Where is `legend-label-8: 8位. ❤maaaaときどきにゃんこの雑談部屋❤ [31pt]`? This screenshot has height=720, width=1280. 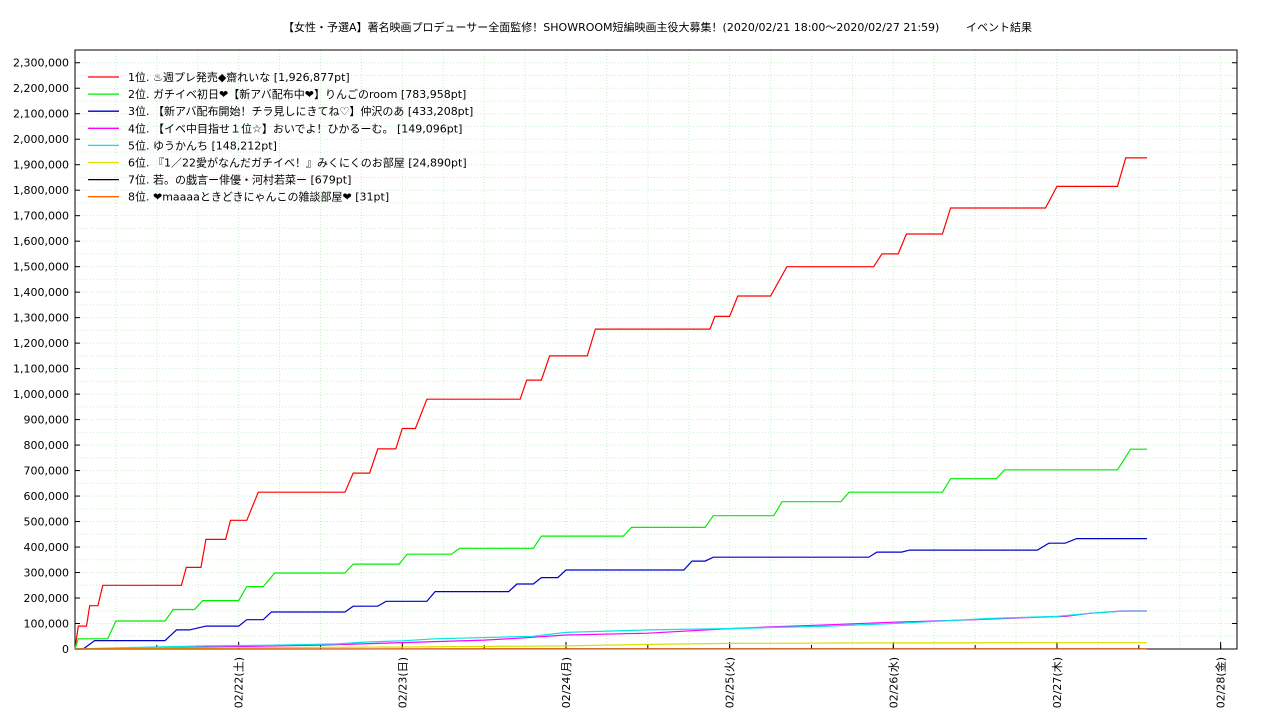 legend-label-8: 8位. ❤maaaaときどきにゃんこの雑談部屋❤ [31pt] is located at coordinates (258, 197).